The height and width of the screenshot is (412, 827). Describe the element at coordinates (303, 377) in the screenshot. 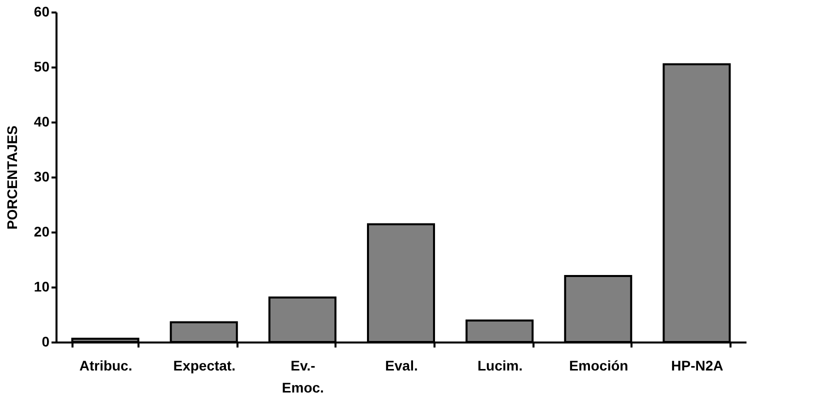

I see `x-tick-label: Ev.- Emoc.` at that location.